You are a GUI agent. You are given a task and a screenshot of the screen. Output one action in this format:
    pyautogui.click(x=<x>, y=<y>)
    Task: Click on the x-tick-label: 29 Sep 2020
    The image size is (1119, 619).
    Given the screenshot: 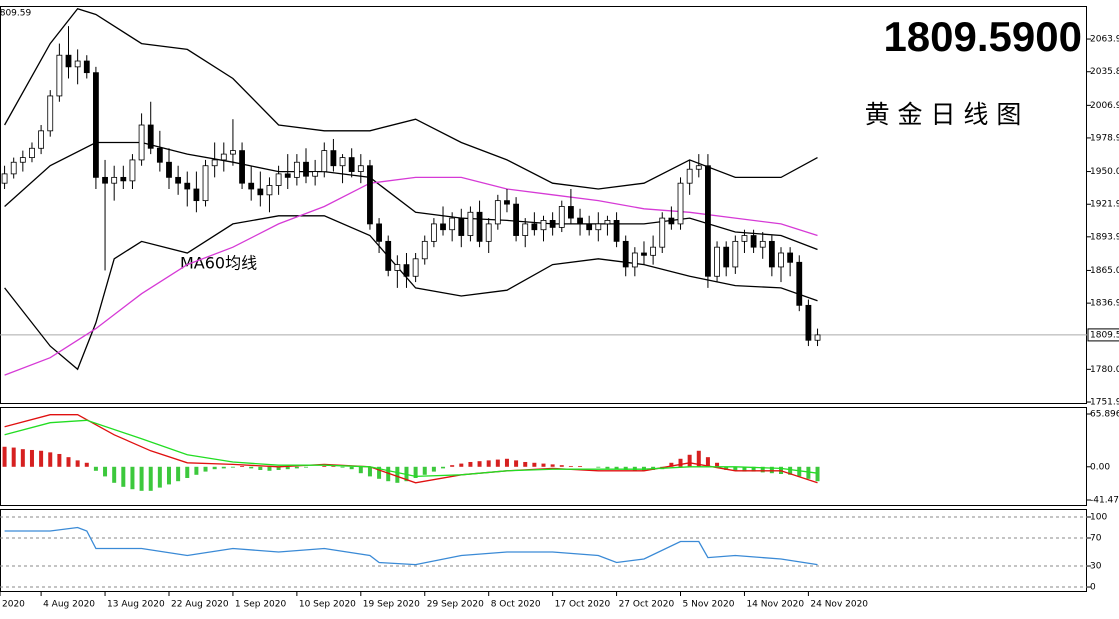 What is the action you would take?
    pyautogui.click(x=455, y=605)
    